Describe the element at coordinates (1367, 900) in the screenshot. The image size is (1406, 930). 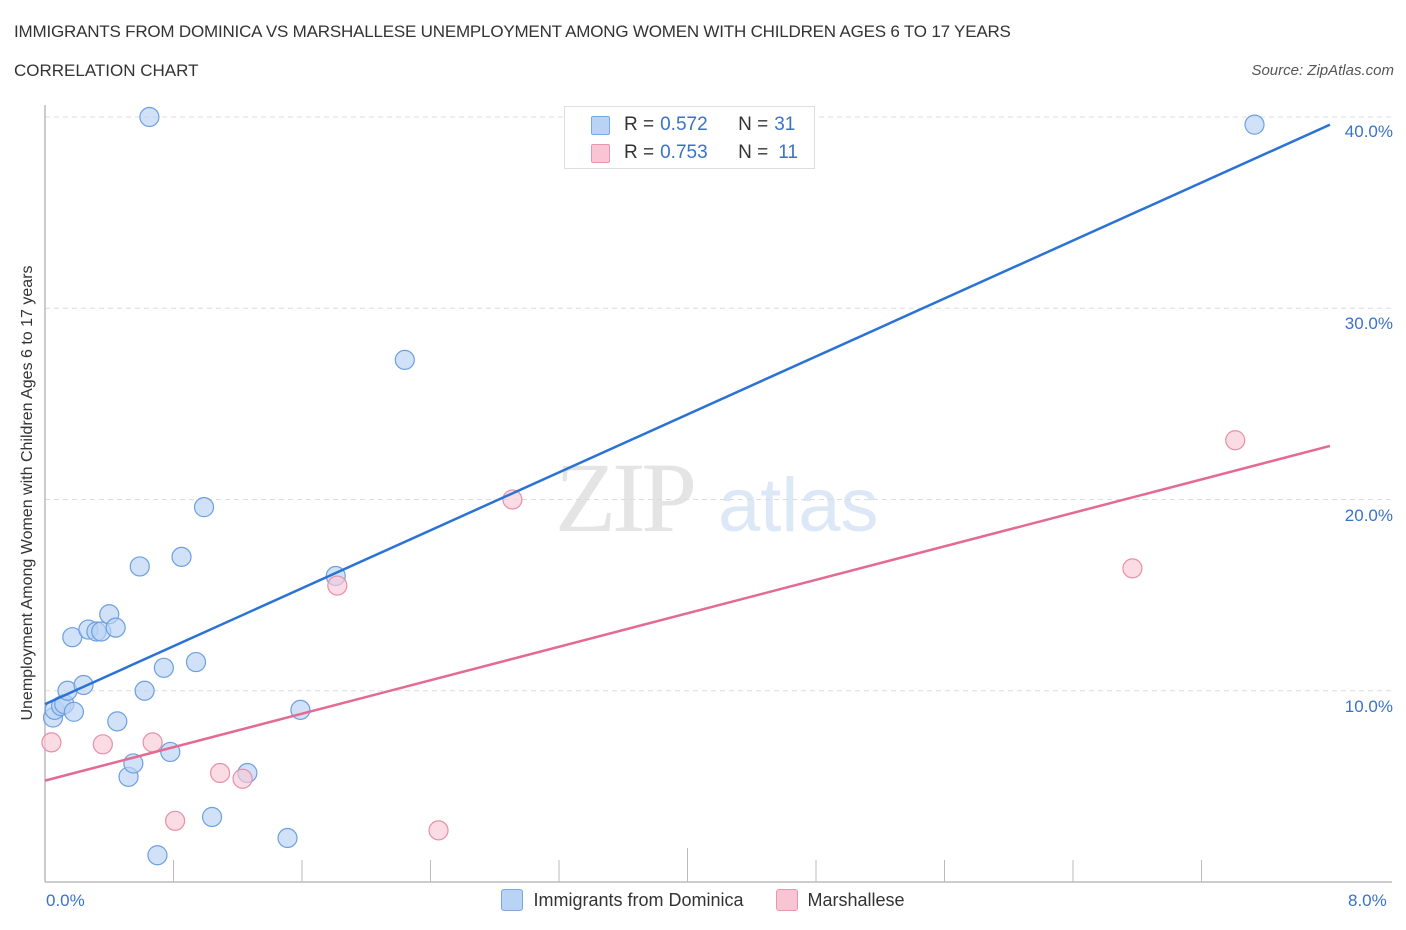
I see `x-tick-8: 8.0%` at that location.